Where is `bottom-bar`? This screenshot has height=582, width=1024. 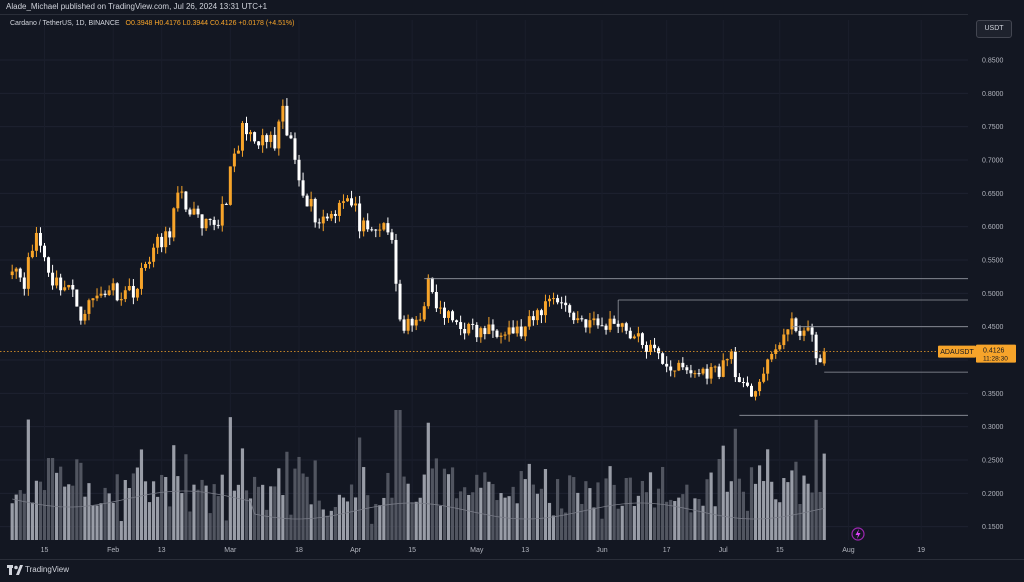 bottom-bar is located at coordinates (512, 570).